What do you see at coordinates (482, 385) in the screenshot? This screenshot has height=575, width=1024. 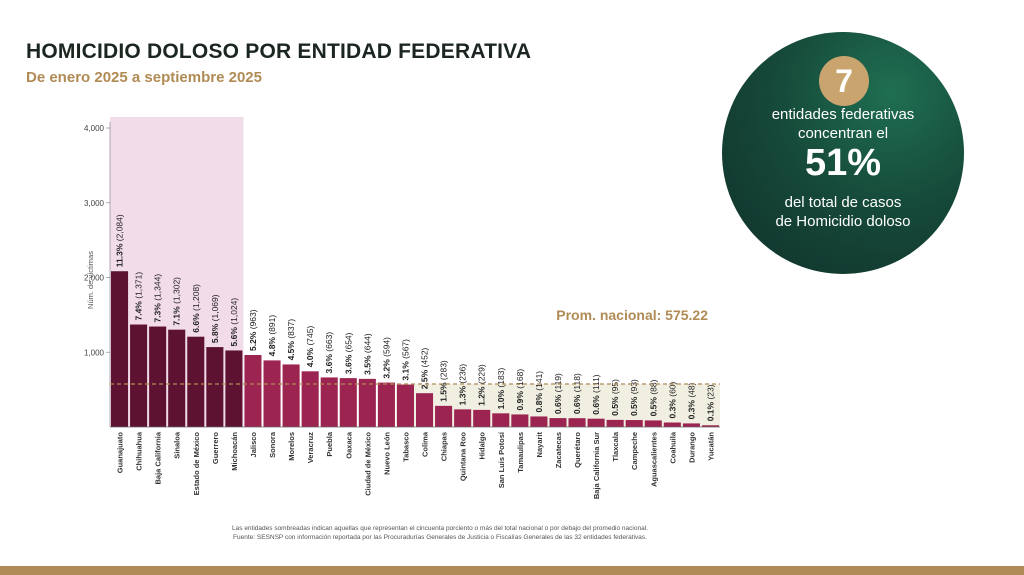 I see `data-label: 1.2% (229)` at bounding box center [482, 385].